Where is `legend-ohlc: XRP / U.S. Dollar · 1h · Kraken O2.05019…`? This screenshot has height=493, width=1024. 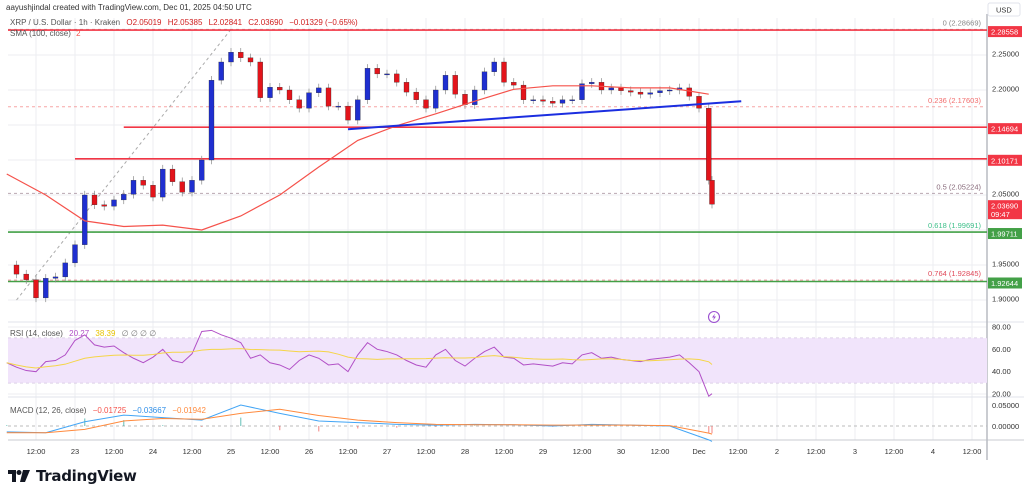
legend-ohlc: XRP / U.S. Dollar · 1h · Kraken O2.05019… is located at coordinates (184, 22).